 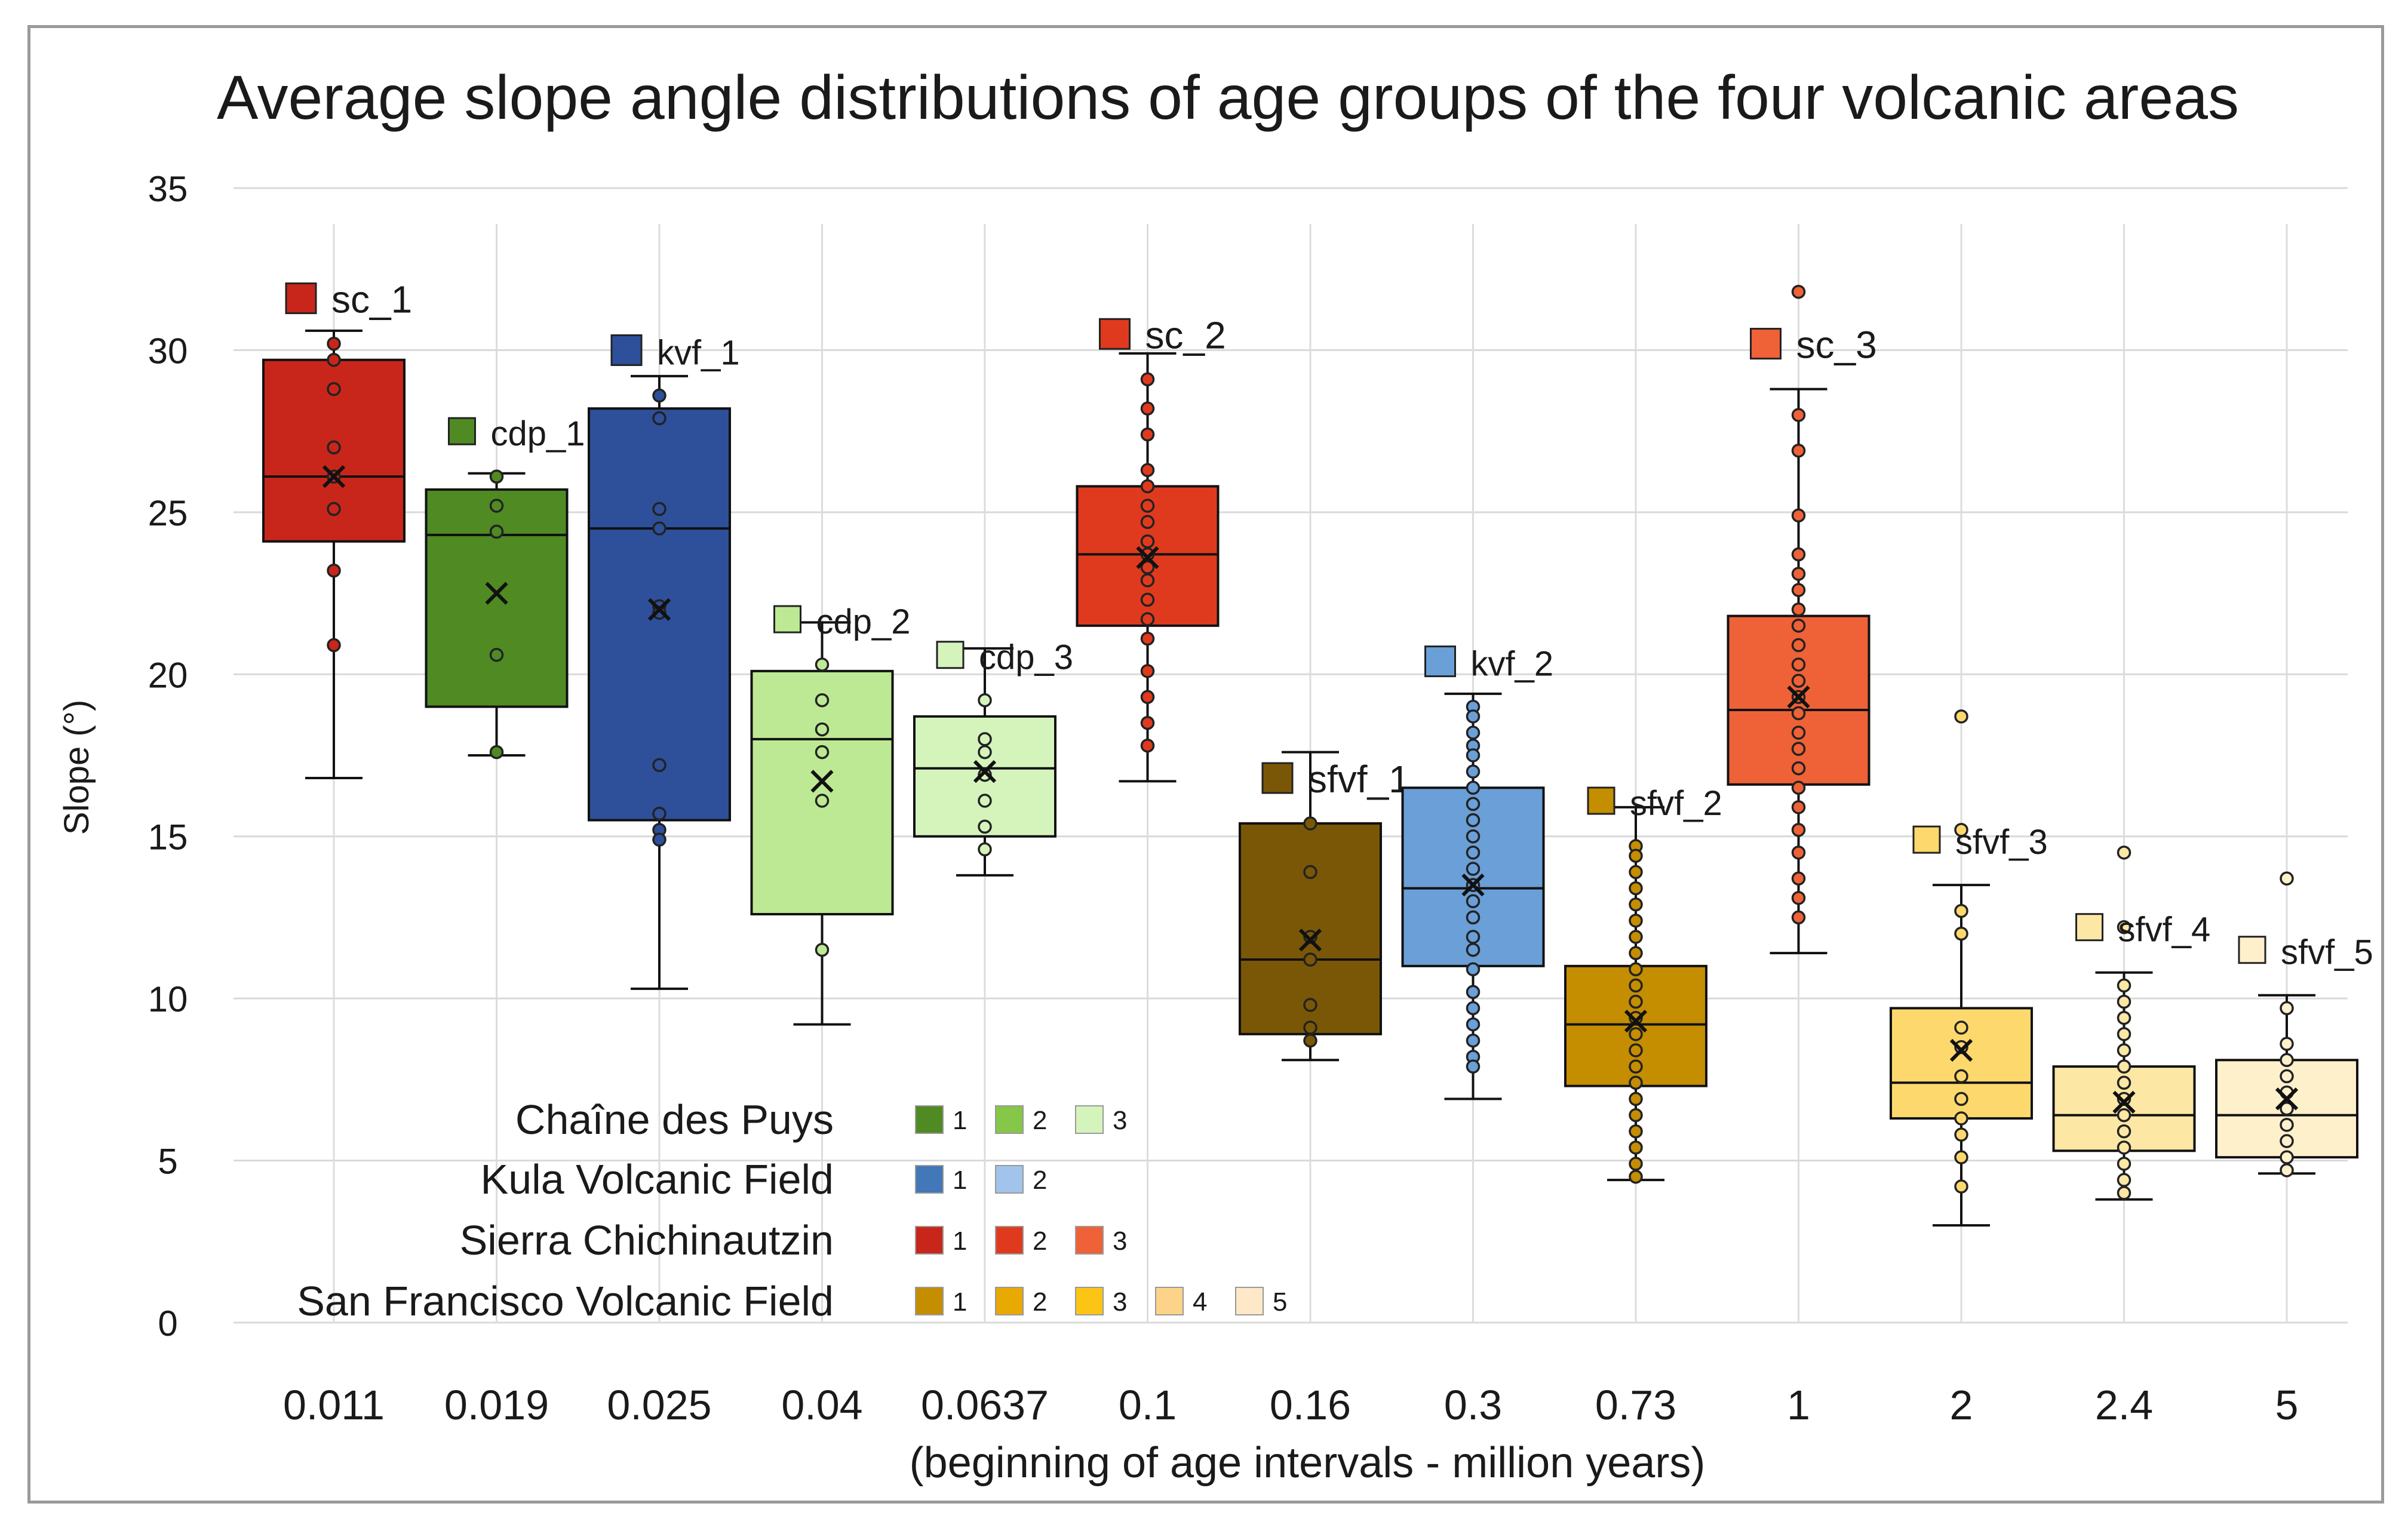 What do you see at coordinates (1185, 334) in the screenshot?
I see `series-label: sc_2` at bounding box center [1185, 334].